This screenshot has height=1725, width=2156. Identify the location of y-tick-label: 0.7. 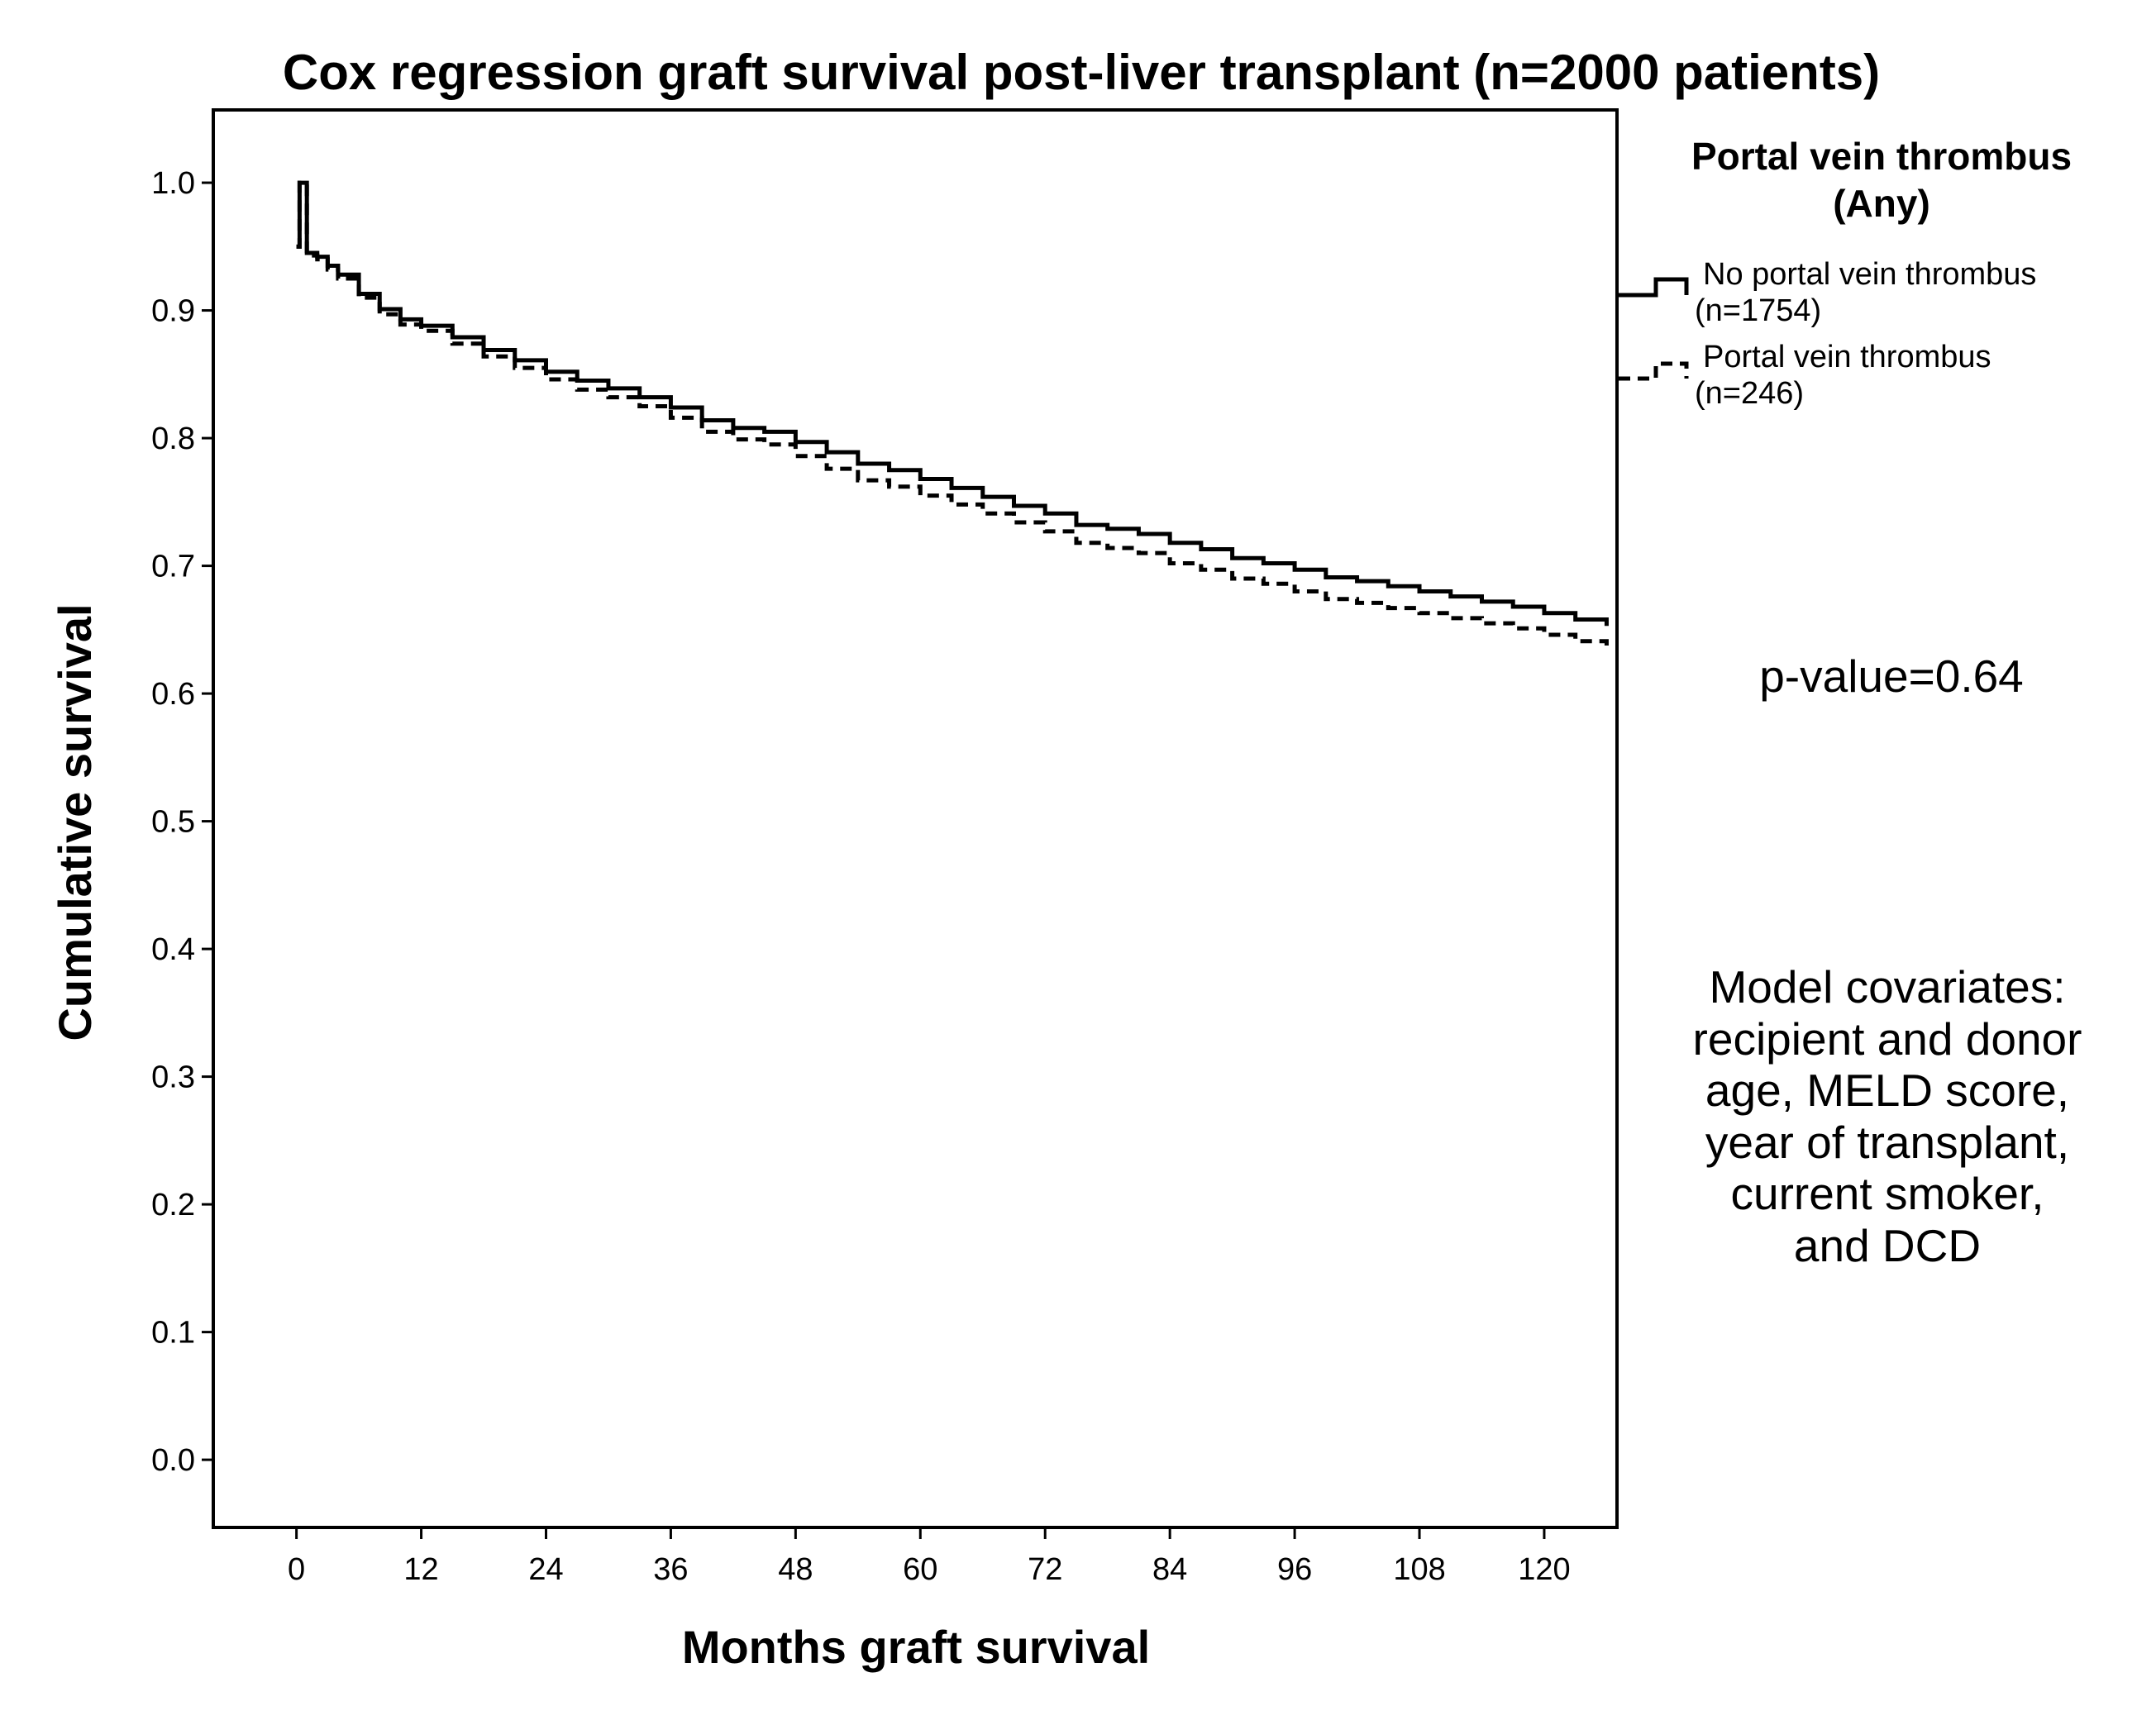
(173, 567).